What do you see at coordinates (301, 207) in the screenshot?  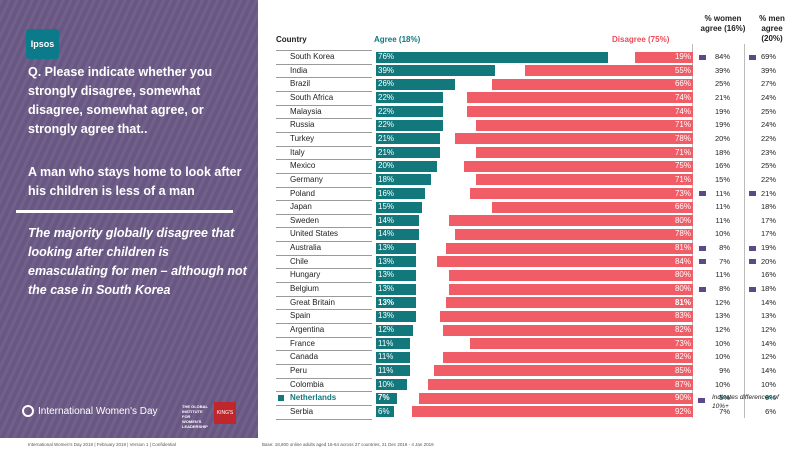 I see `country-label: Japan` at bounding box center [301, 207].